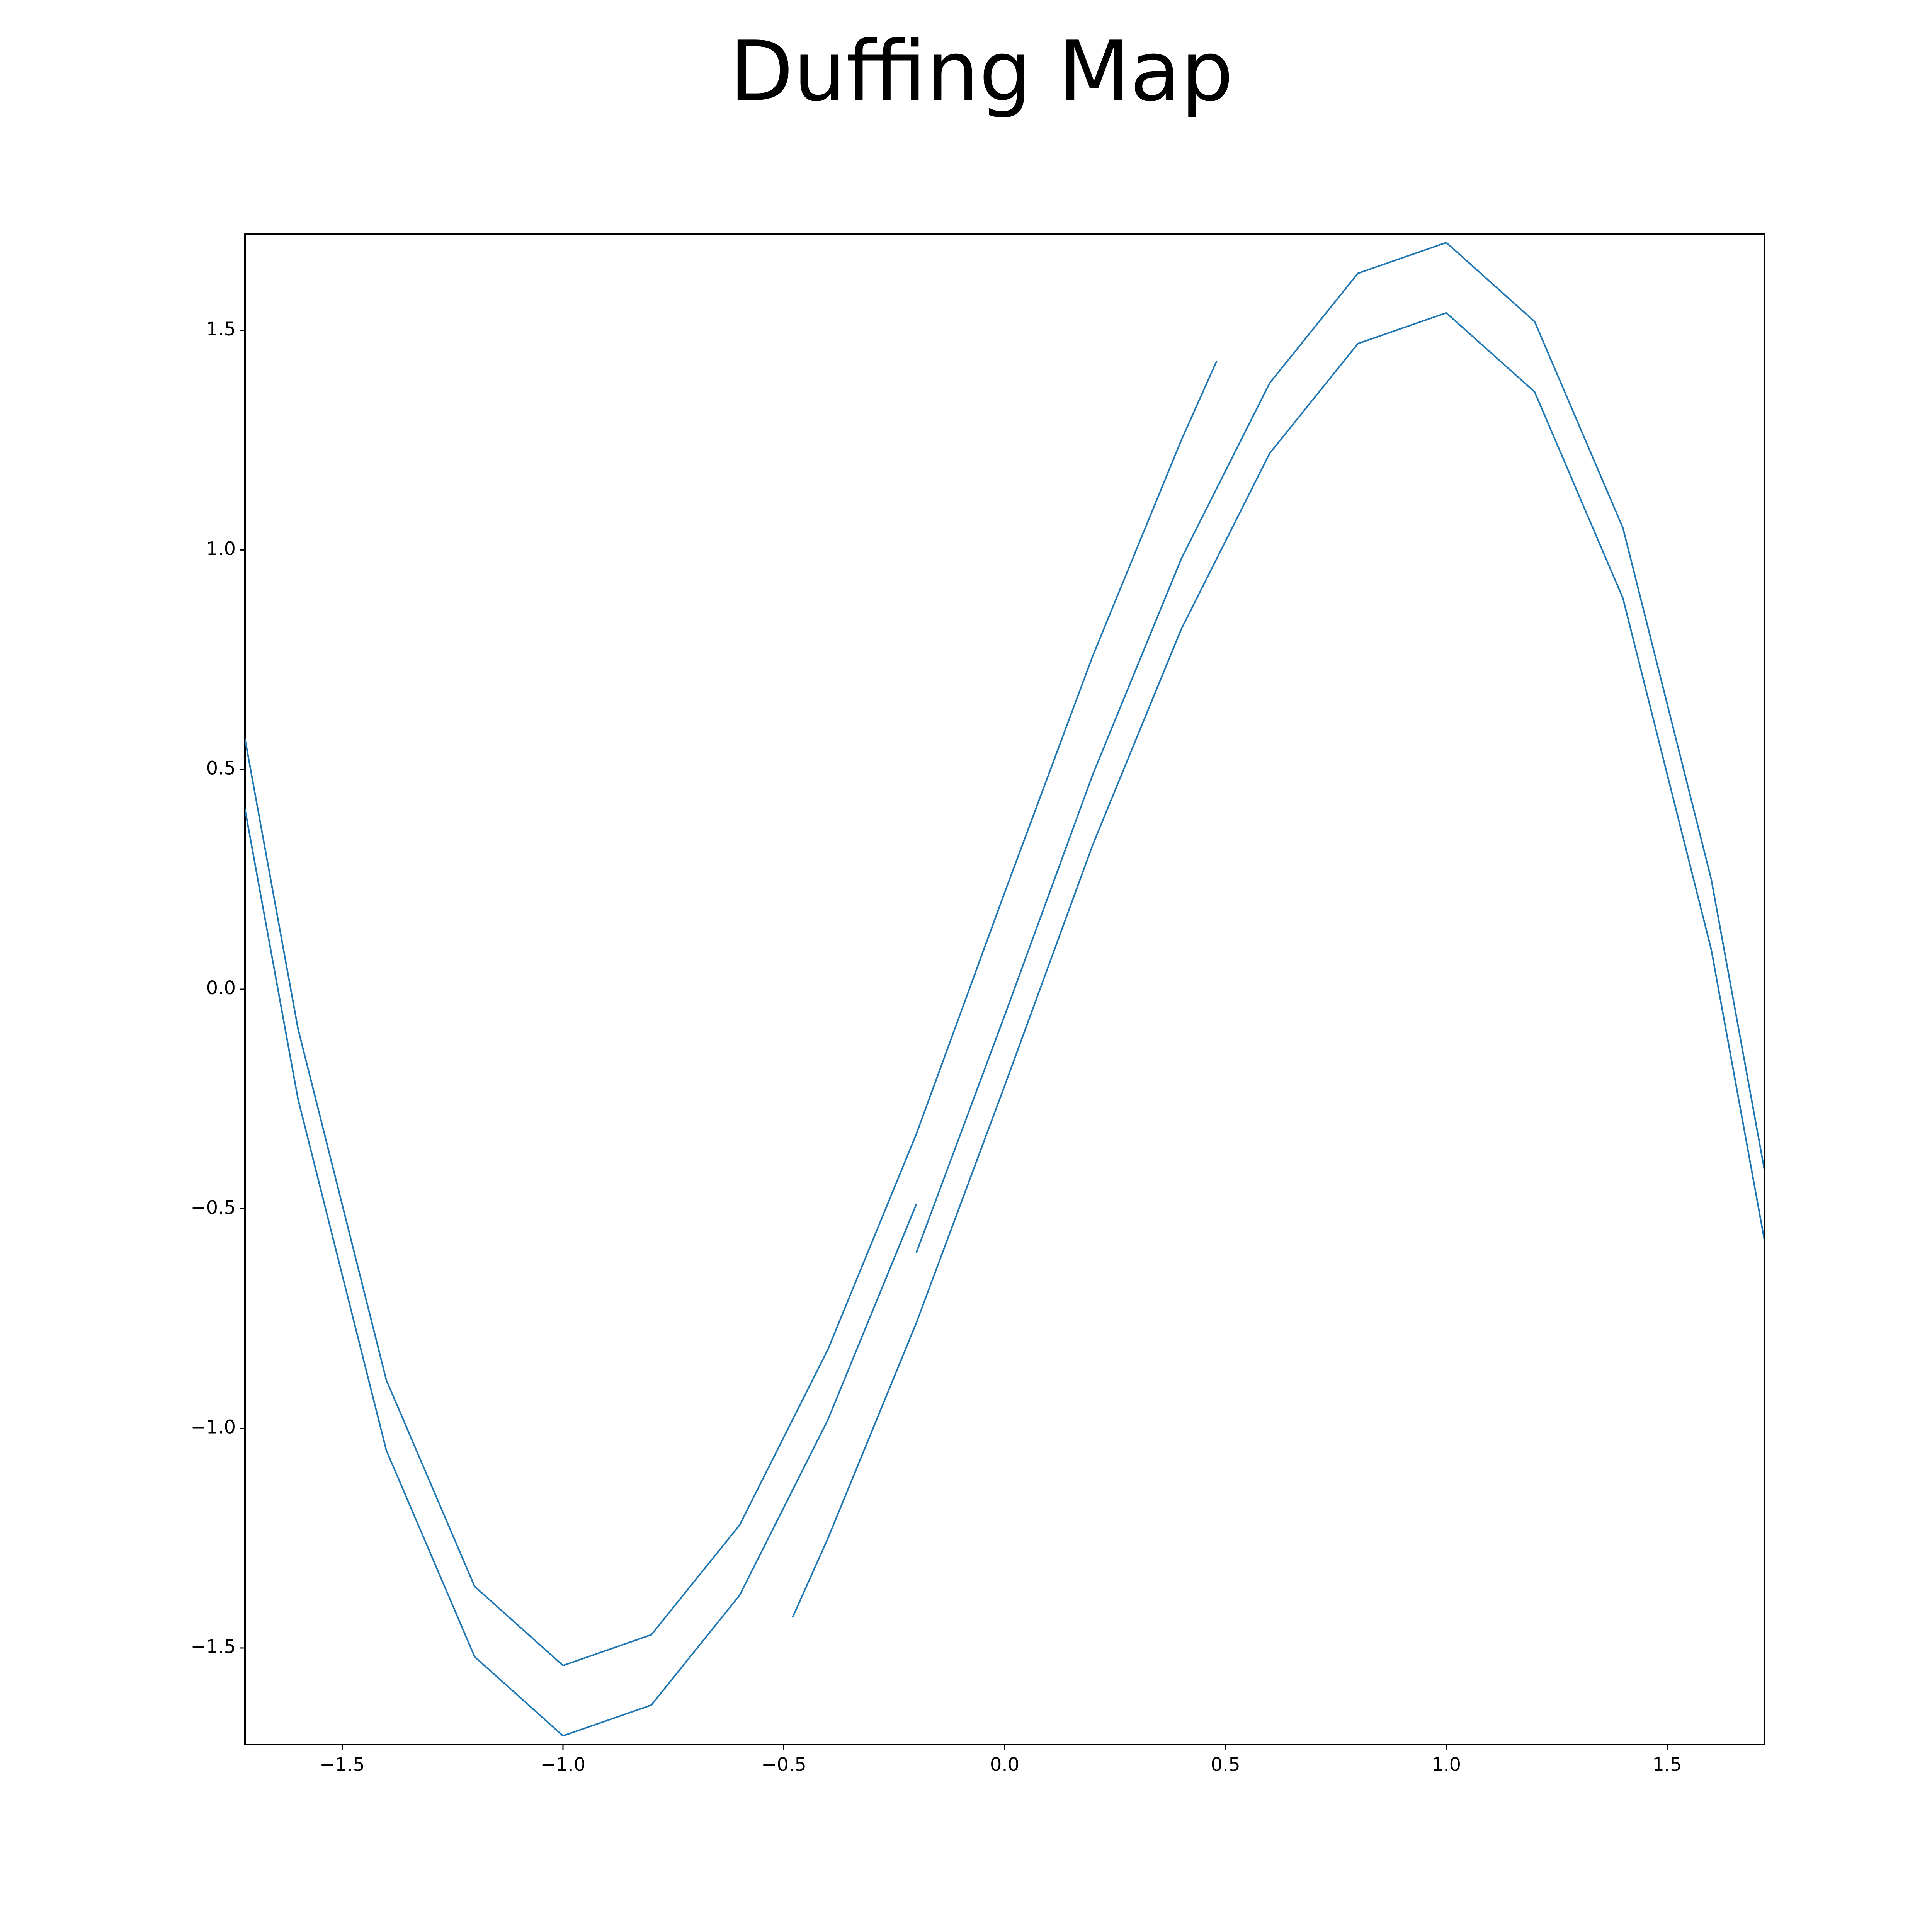  Describe the element at coordinates (213, 1427) in the screenshot. I see `y-tick-label: −1.0` at that location.